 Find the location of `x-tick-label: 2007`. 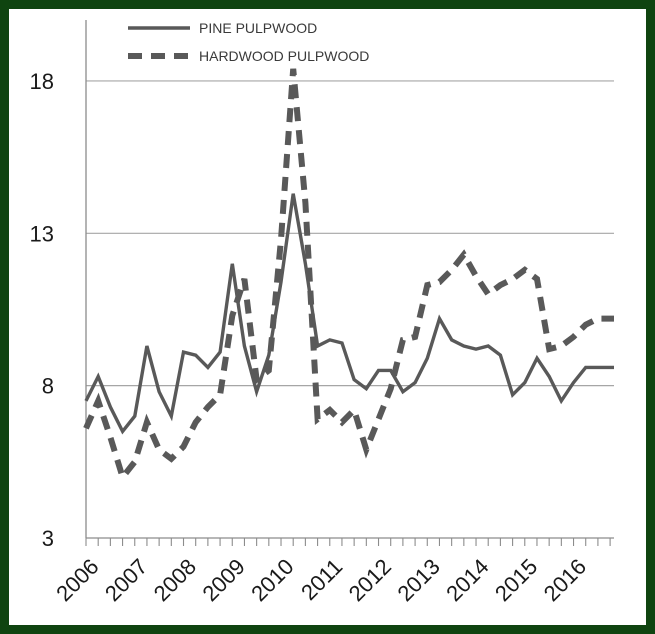

x-tick-label: 2007 is located at coordinates (126, 580).